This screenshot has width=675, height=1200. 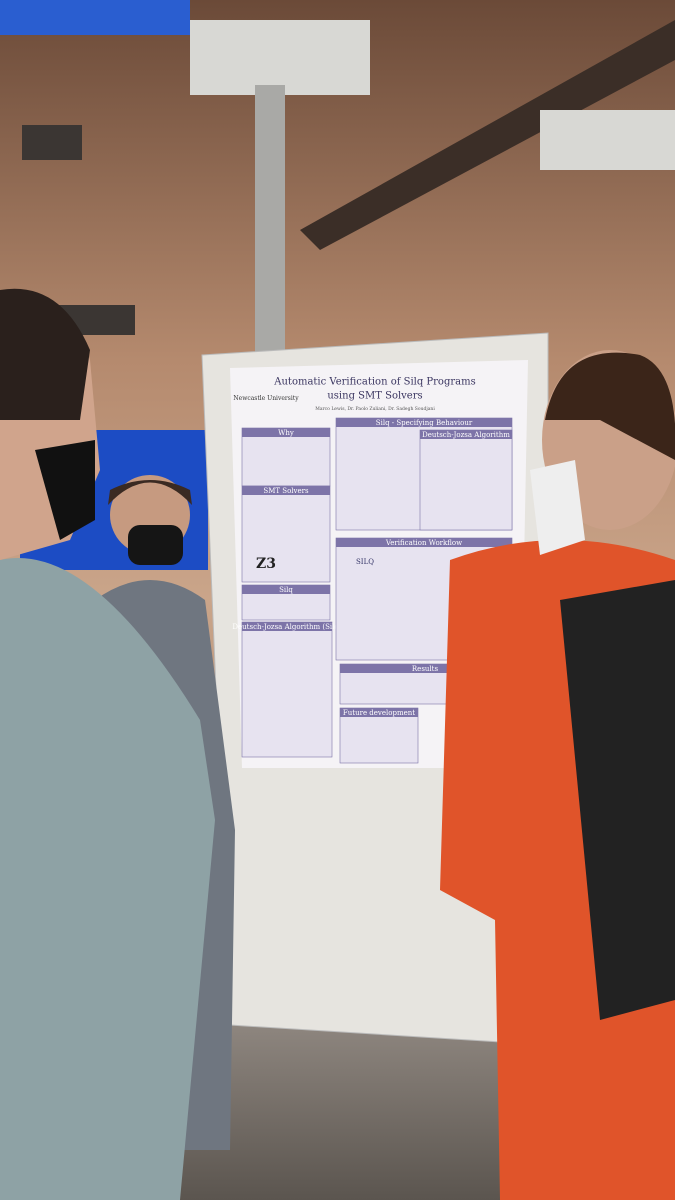 I want to click on section-title: Deutsch-Jozsa Algorithm (Silq), so click(x=286, y=627).